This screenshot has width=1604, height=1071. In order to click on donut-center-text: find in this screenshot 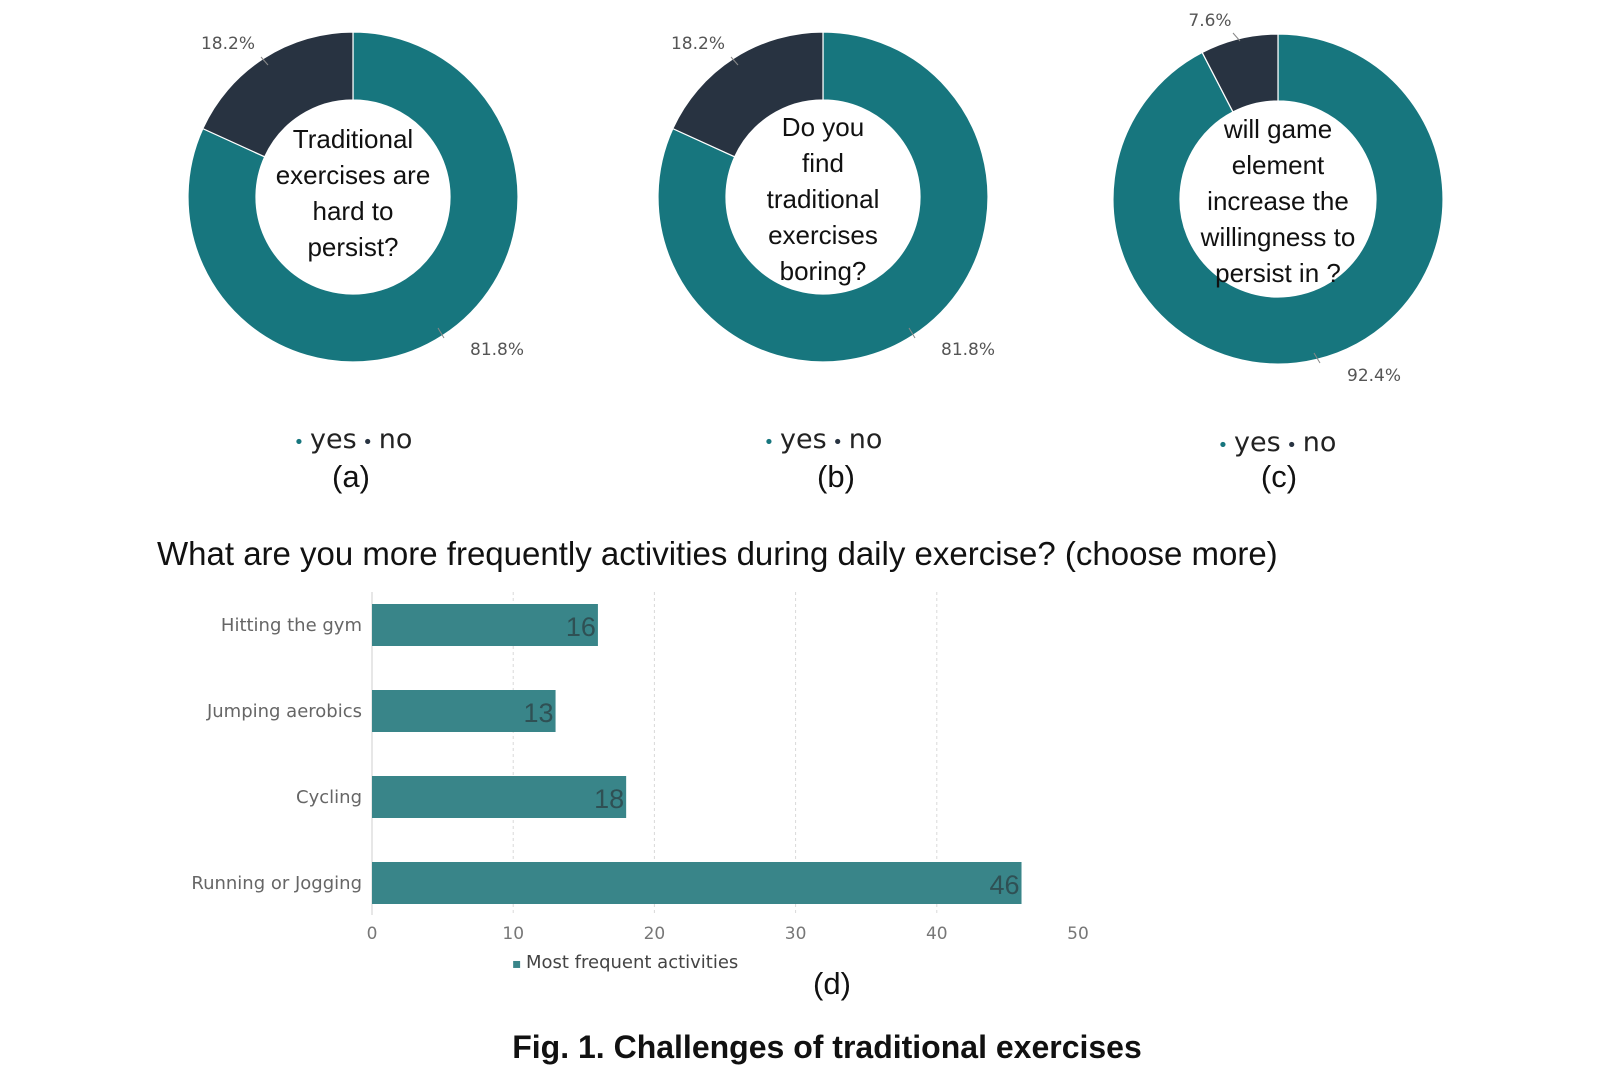, I will do `click(823, 163)`.